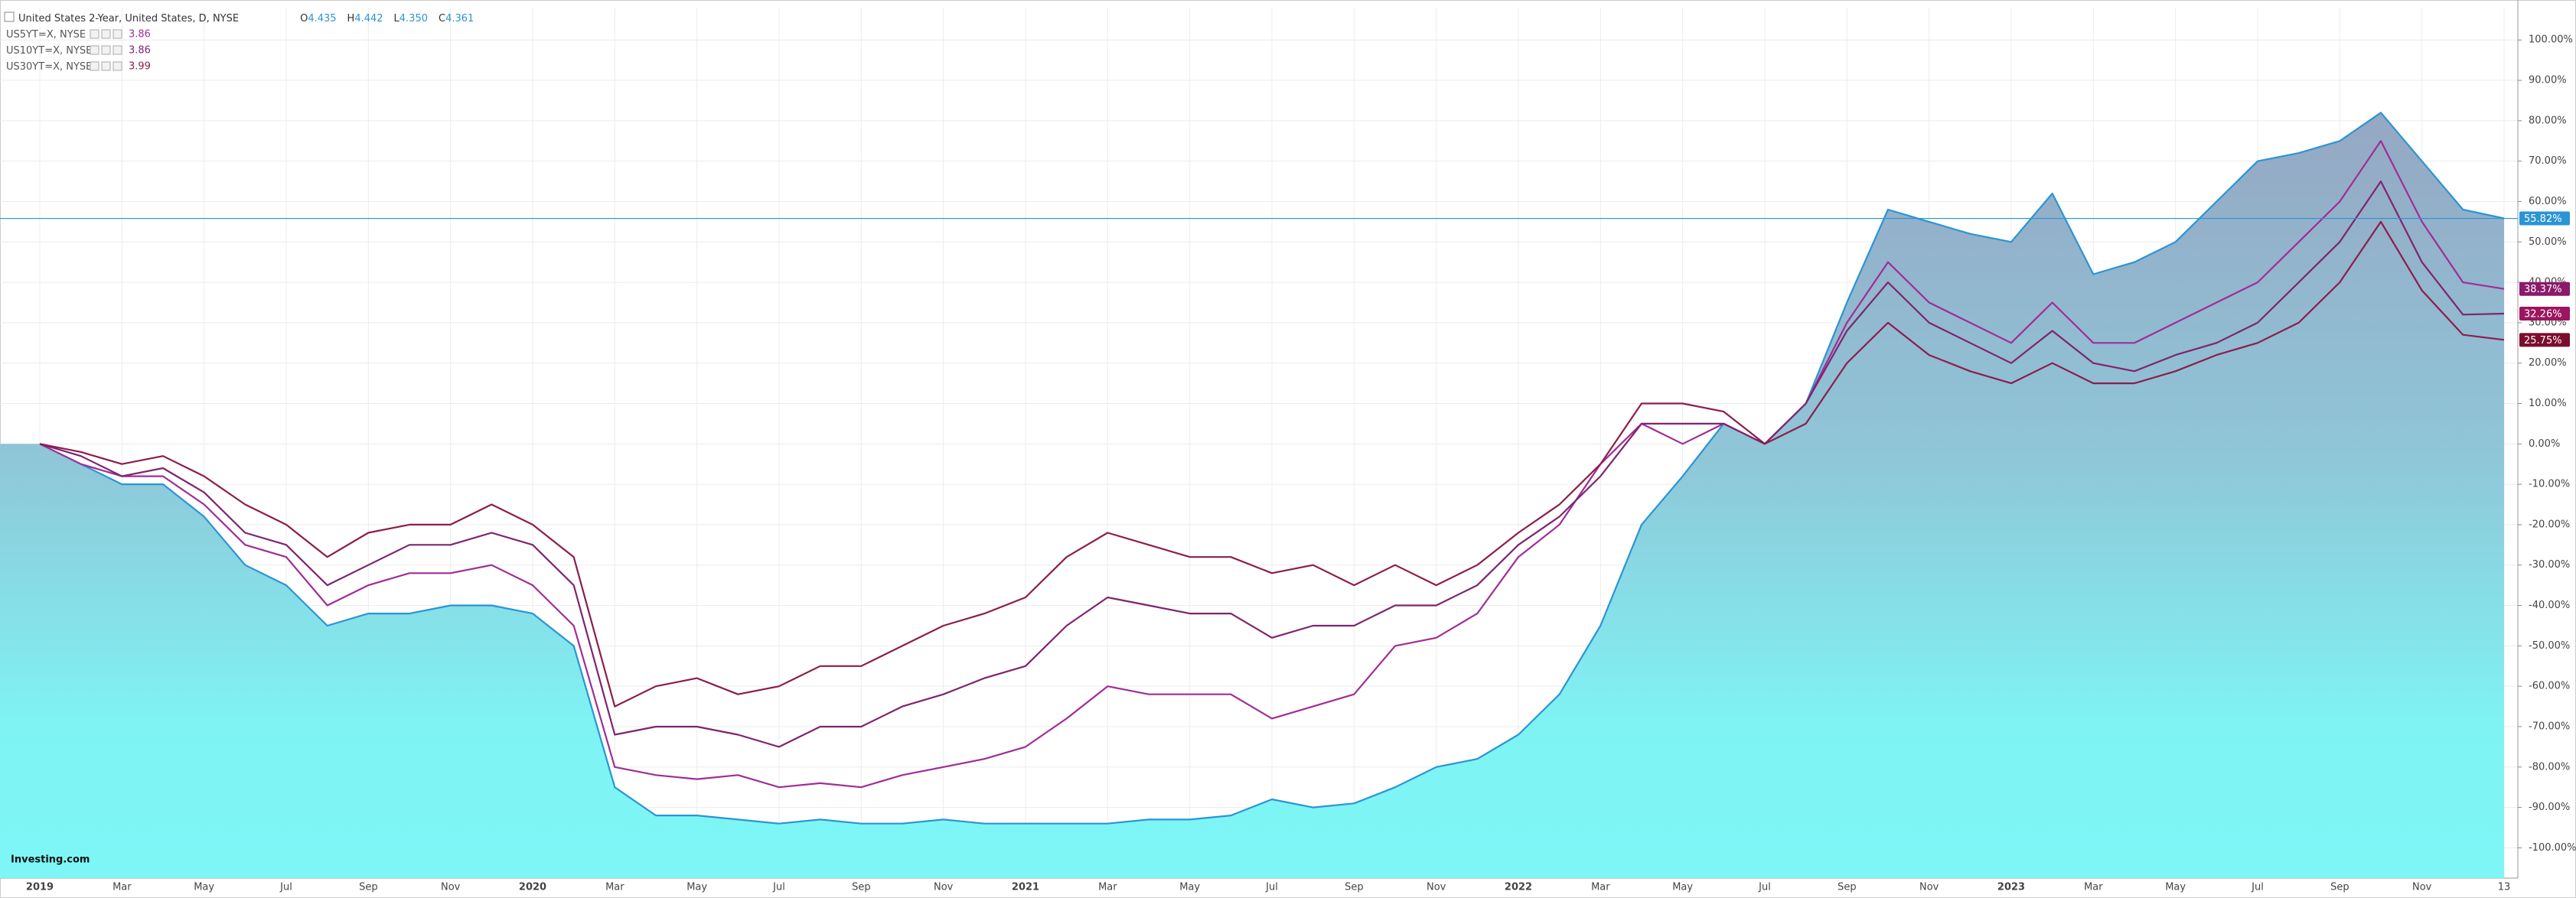 The width and height of the screenshot is (2576, 898). I want to click on ohlc-value: 4.361, so click(459, 19).